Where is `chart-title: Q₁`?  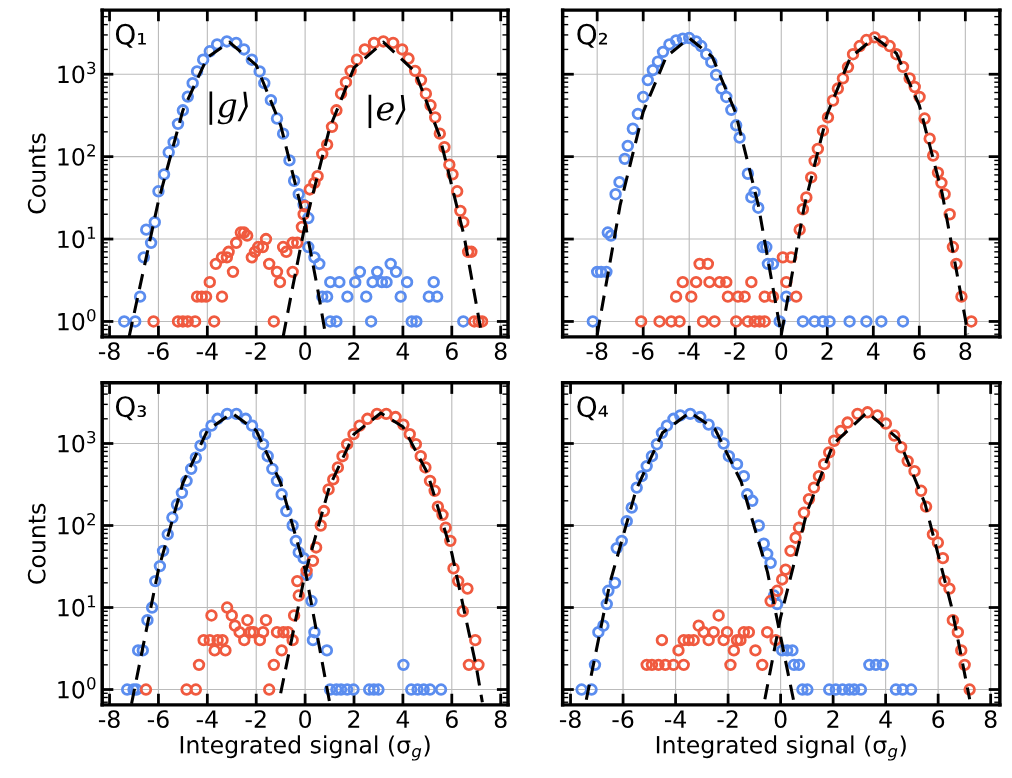
chart-title: Q₁ is located at coordinates (130, 35).